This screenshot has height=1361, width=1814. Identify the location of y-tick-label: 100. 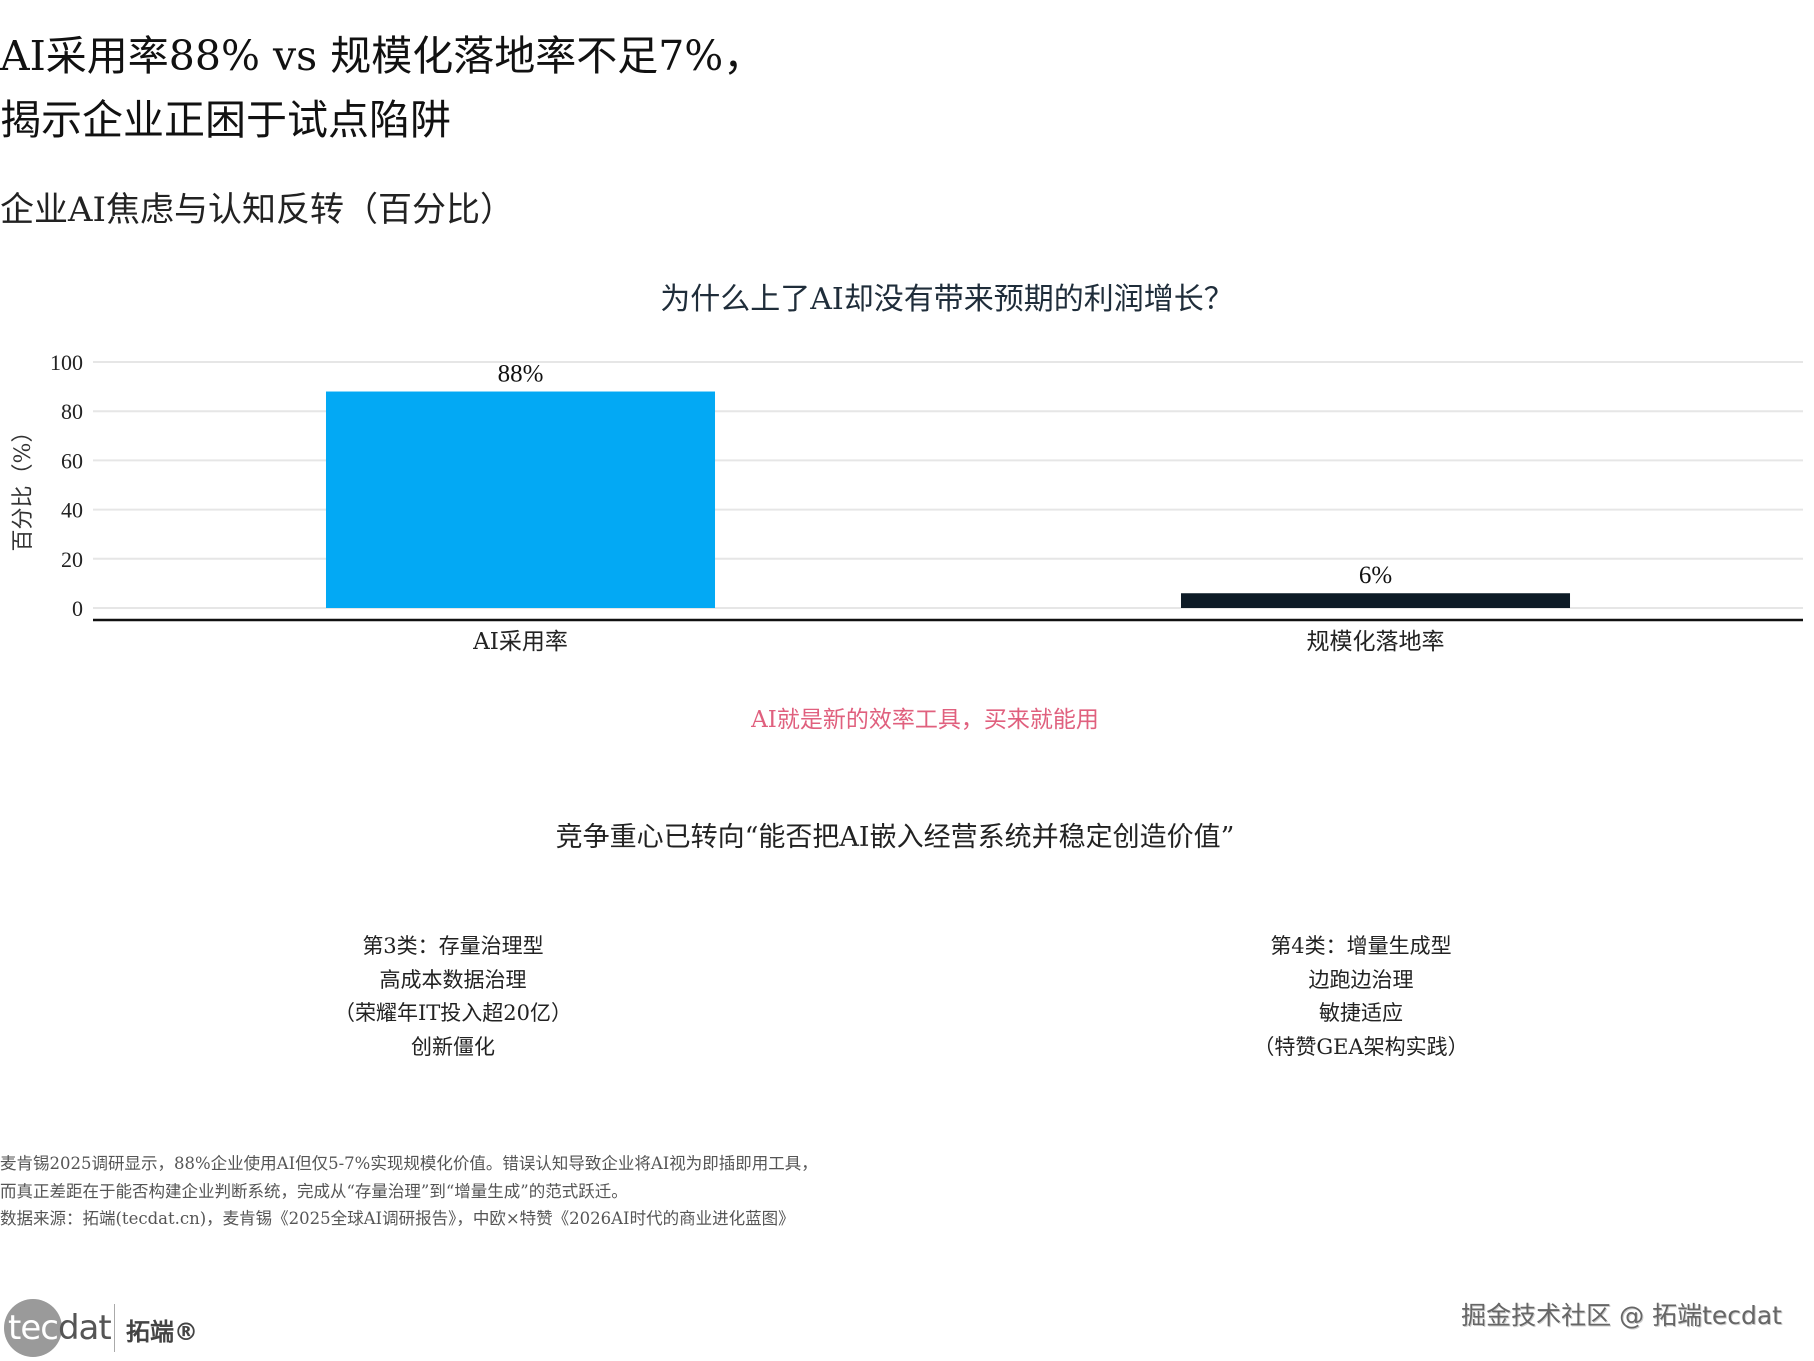
(66, 362).